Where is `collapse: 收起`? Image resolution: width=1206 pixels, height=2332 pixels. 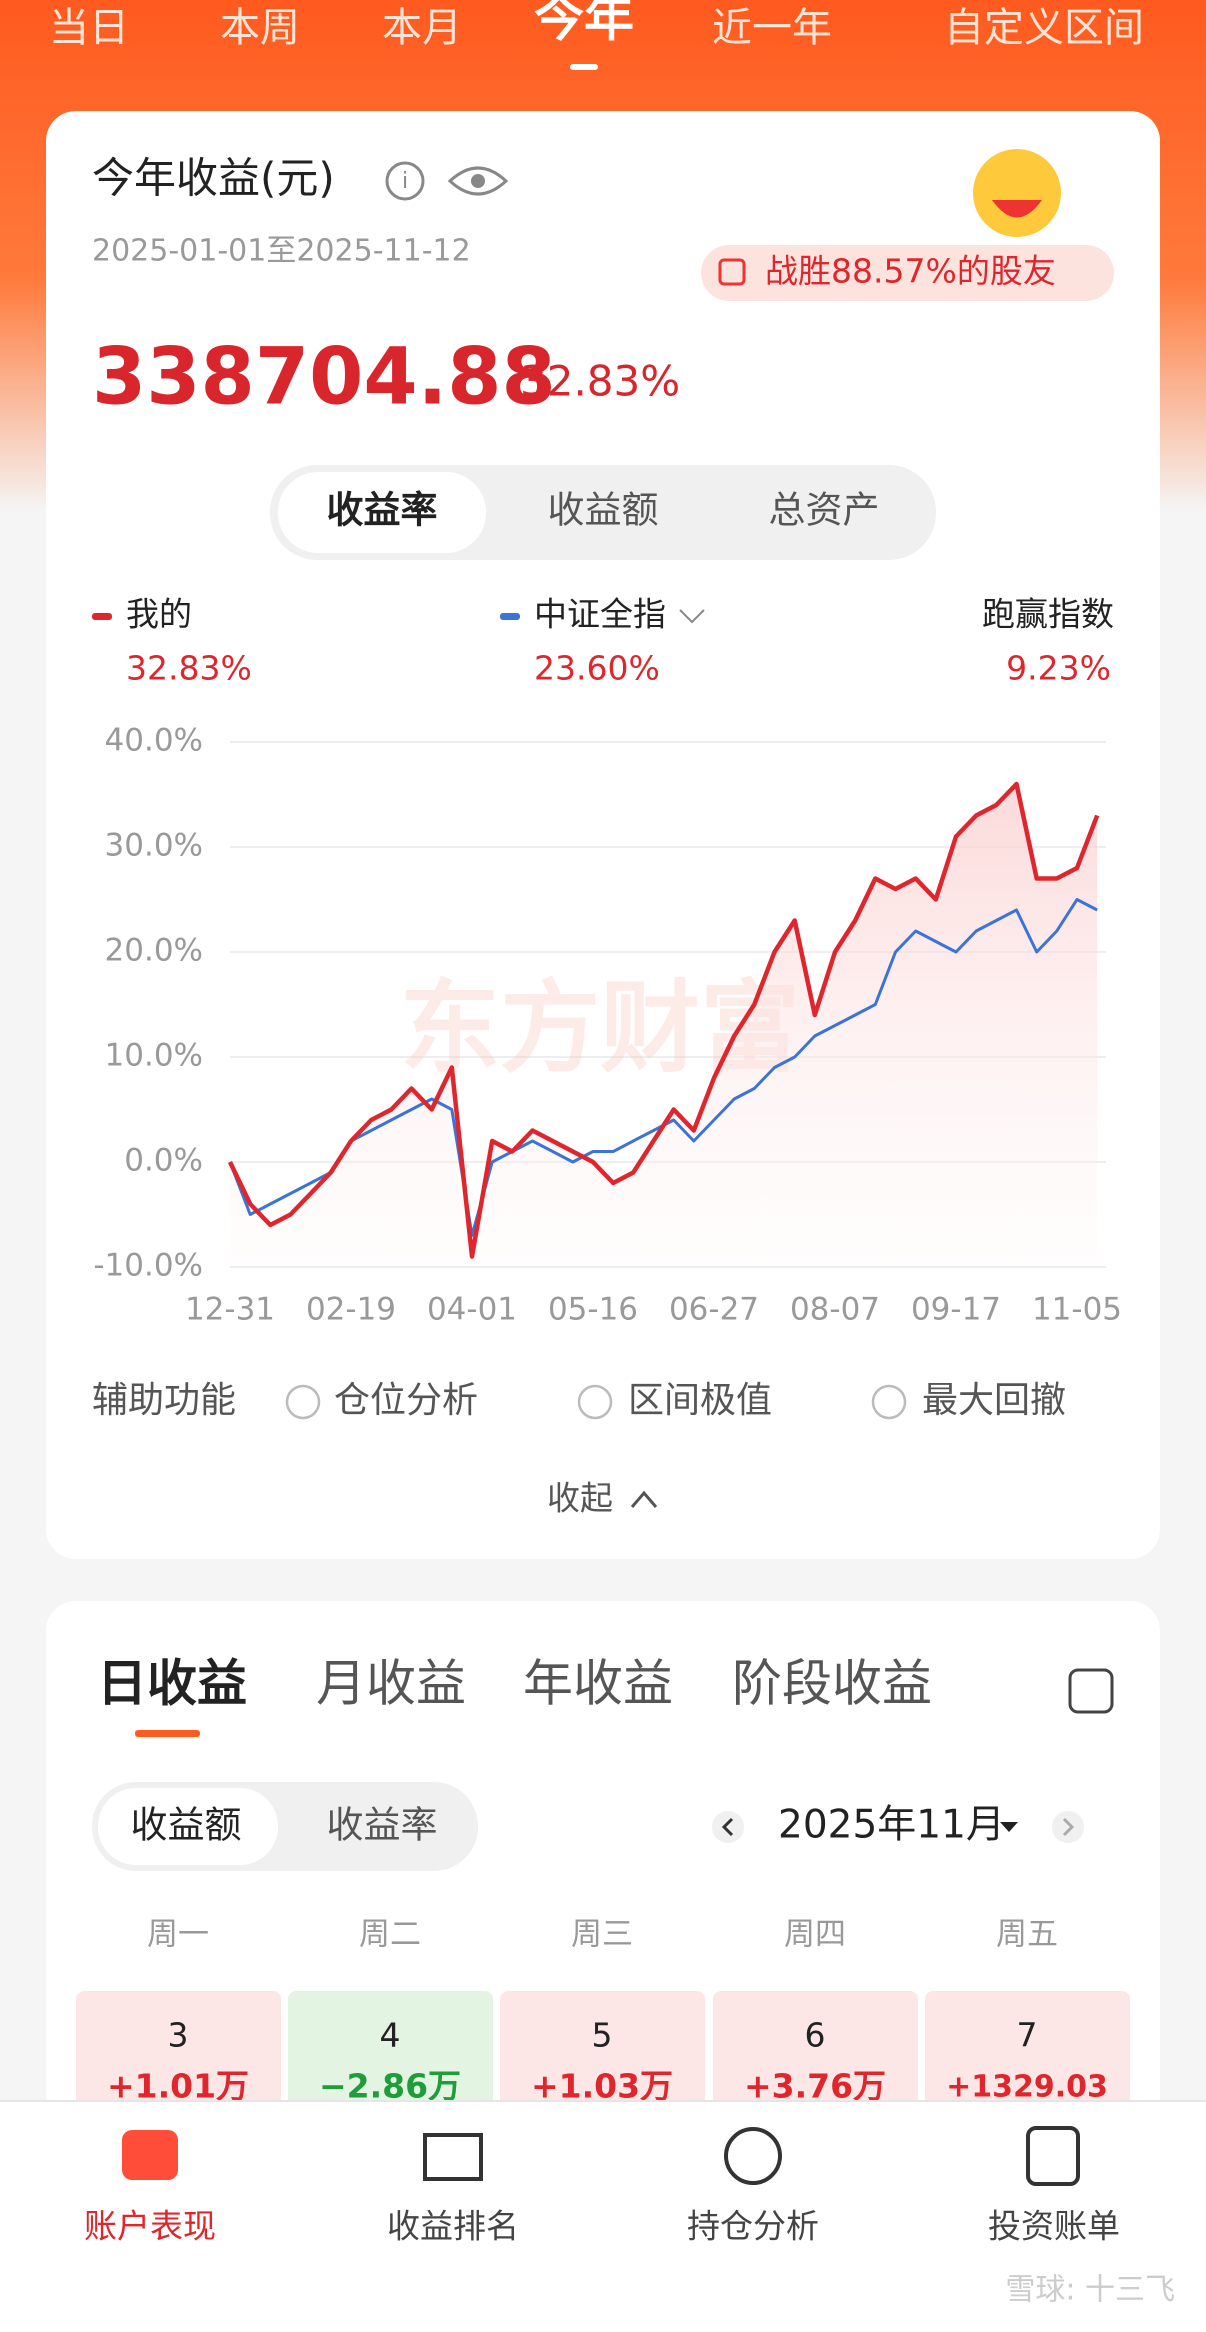 collapse: 收起 is located at coordinates (580, 1498).